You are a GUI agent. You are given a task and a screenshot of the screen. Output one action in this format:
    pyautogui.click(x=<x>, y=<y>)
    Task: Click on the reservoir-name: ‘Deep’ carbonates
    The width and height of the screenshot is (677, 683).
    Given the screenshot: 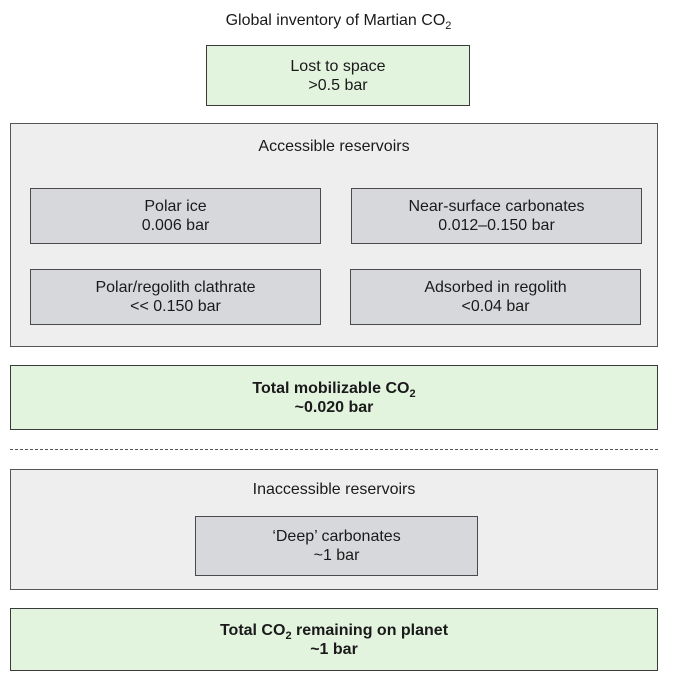 What is the action you would take?
    pyautogui.click(x=336, y=536)
    